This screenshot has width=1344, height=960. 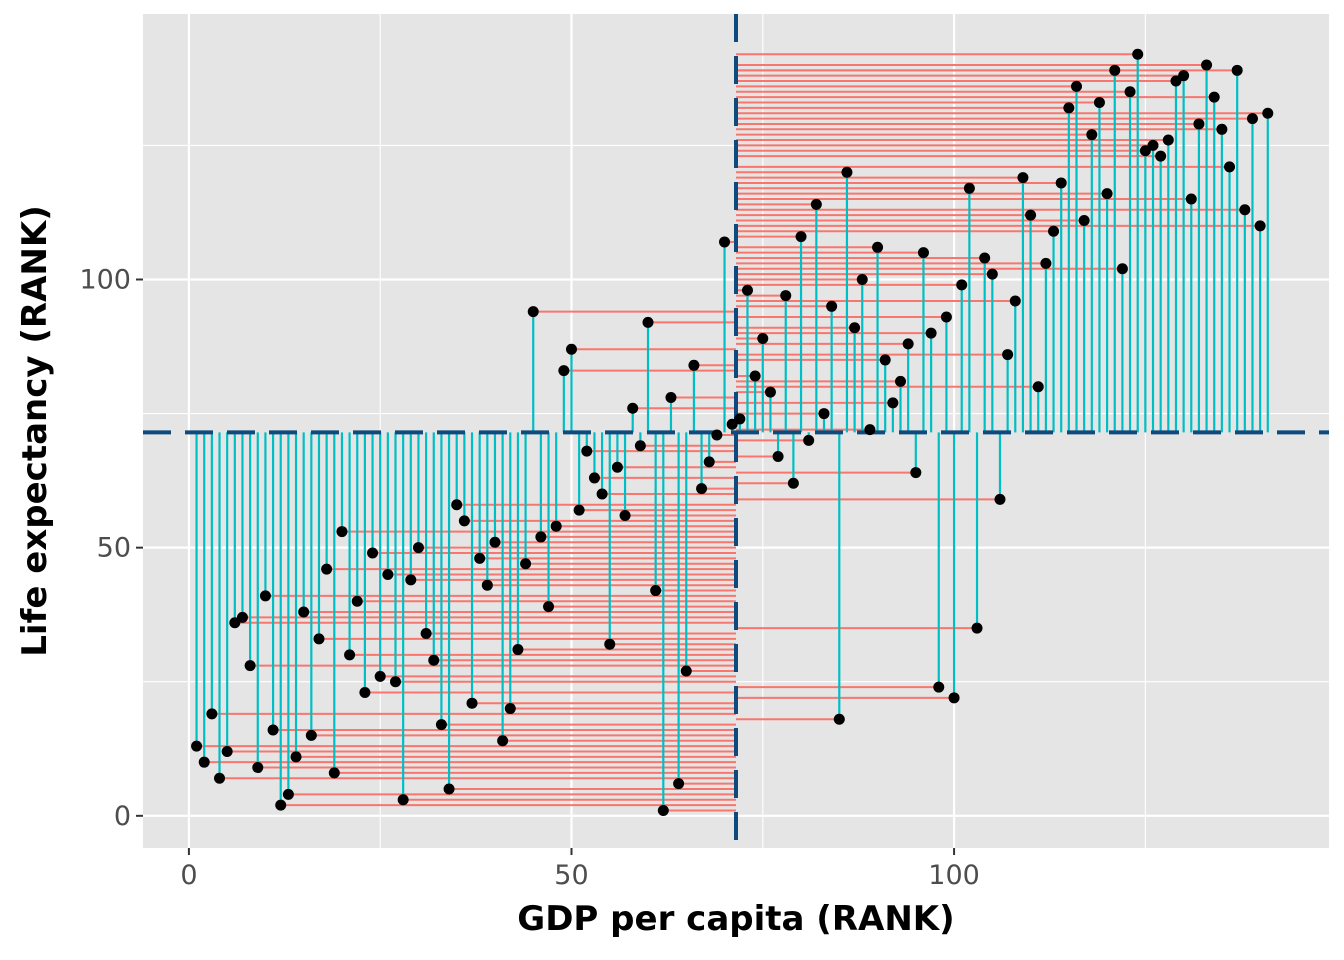 What do you see at coordinates (105, 279) in the screenshot?
I see `y-tick-label: 100` at bounding box center [105, 279].